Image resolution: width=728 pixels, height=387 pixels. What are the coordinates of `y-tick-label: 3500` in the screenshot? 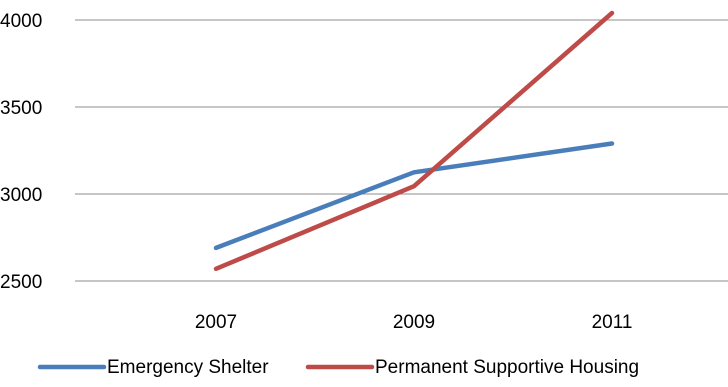 It's located at (21, 108).